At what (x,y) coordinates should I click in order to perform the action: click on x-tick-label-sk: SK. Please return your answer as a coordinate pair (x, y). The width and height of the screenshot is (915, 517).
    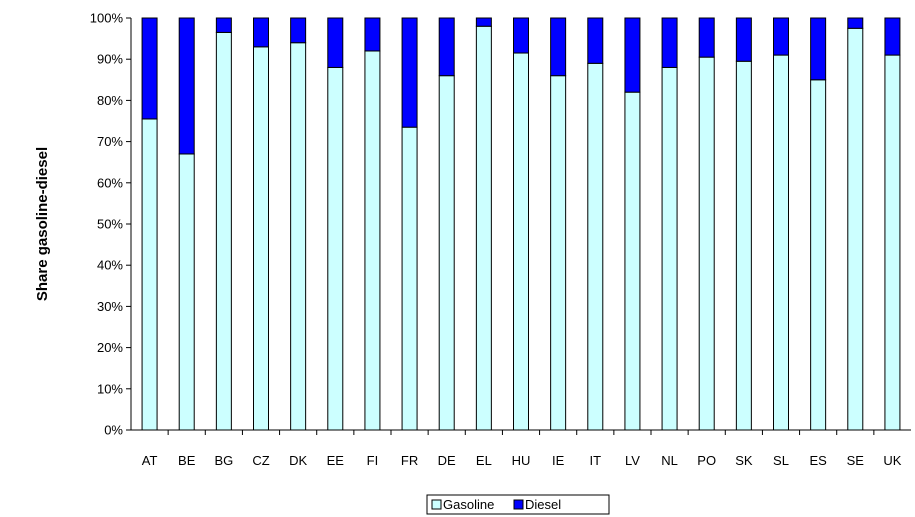
    Looking at the image, I should click on (744, 460).